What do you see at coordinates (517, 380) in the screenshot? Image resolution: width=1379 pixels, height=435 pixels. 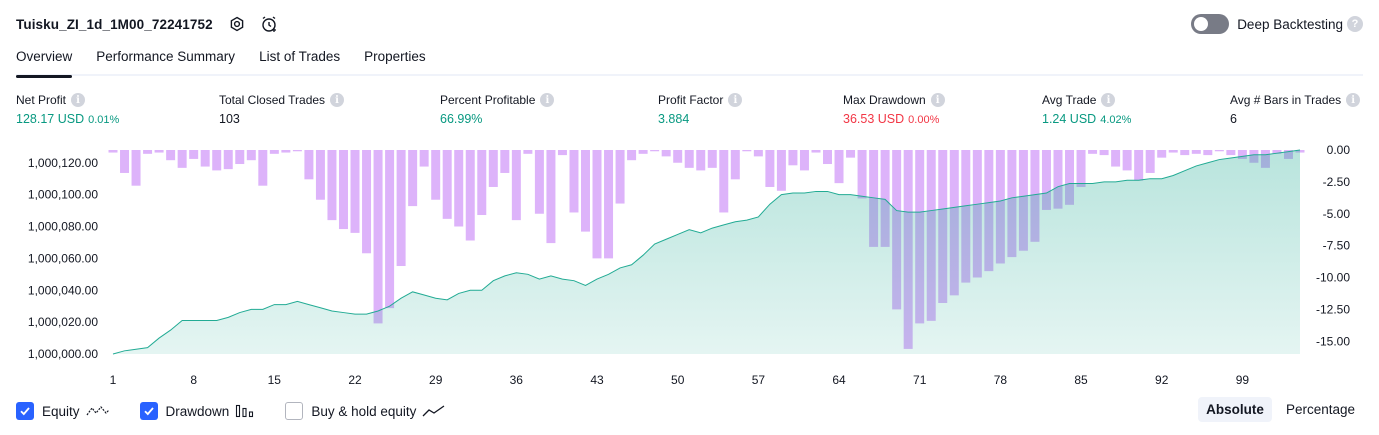 I see `x-tick-label: 36` at bounding box center [517, 380].